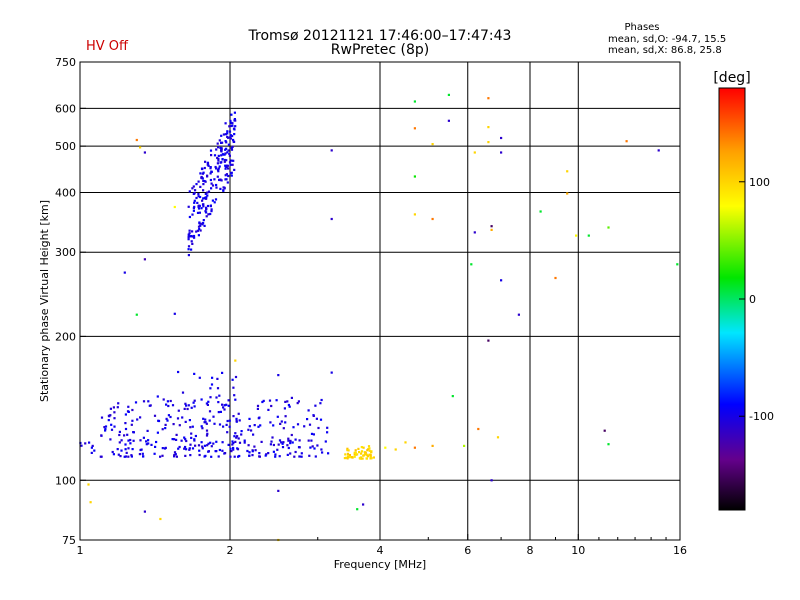 The width and height of the screenshot is (800, 600). What do you see at coordinates (380, 564) in the screenshot?
I see `x-axis-label: Frequency [MHz]` at bounding box center [380, 564].